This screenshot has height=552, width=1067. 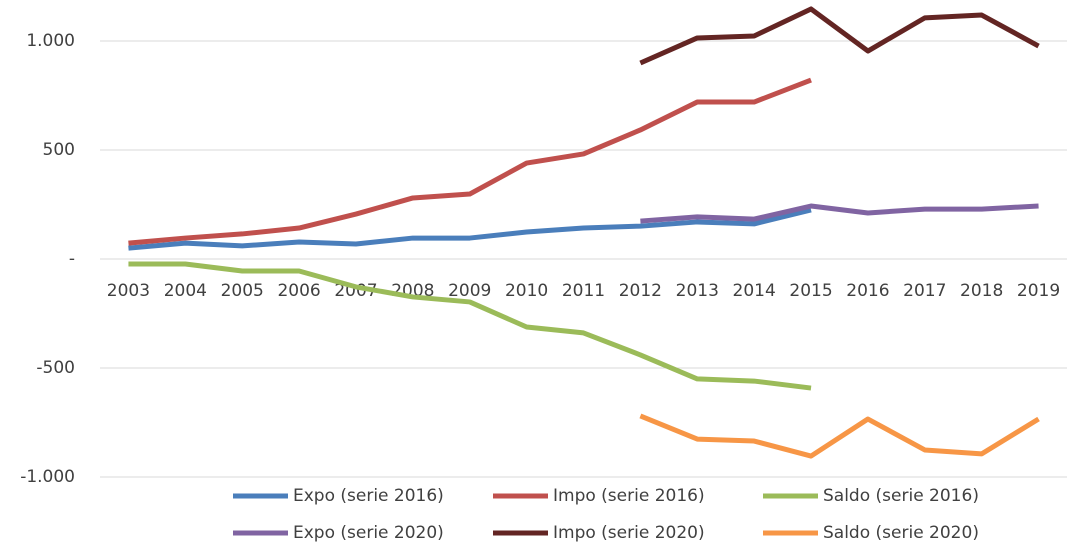 I want to click on x-tick-label: 2013, so click(x=697, y=291).